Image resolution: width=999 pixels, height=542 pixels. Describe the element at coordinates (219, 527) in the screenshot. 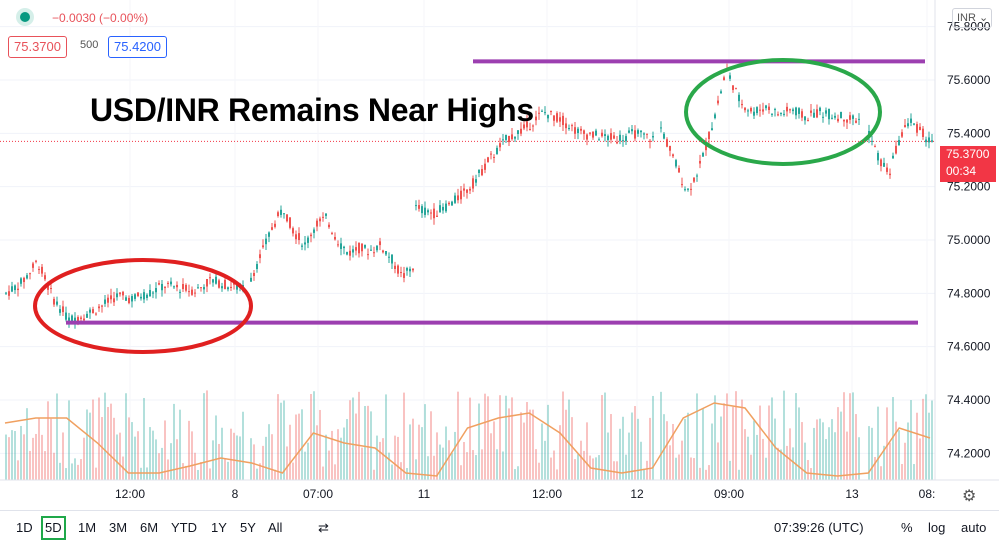

I see `range-1y-button: 1Y` at that location.